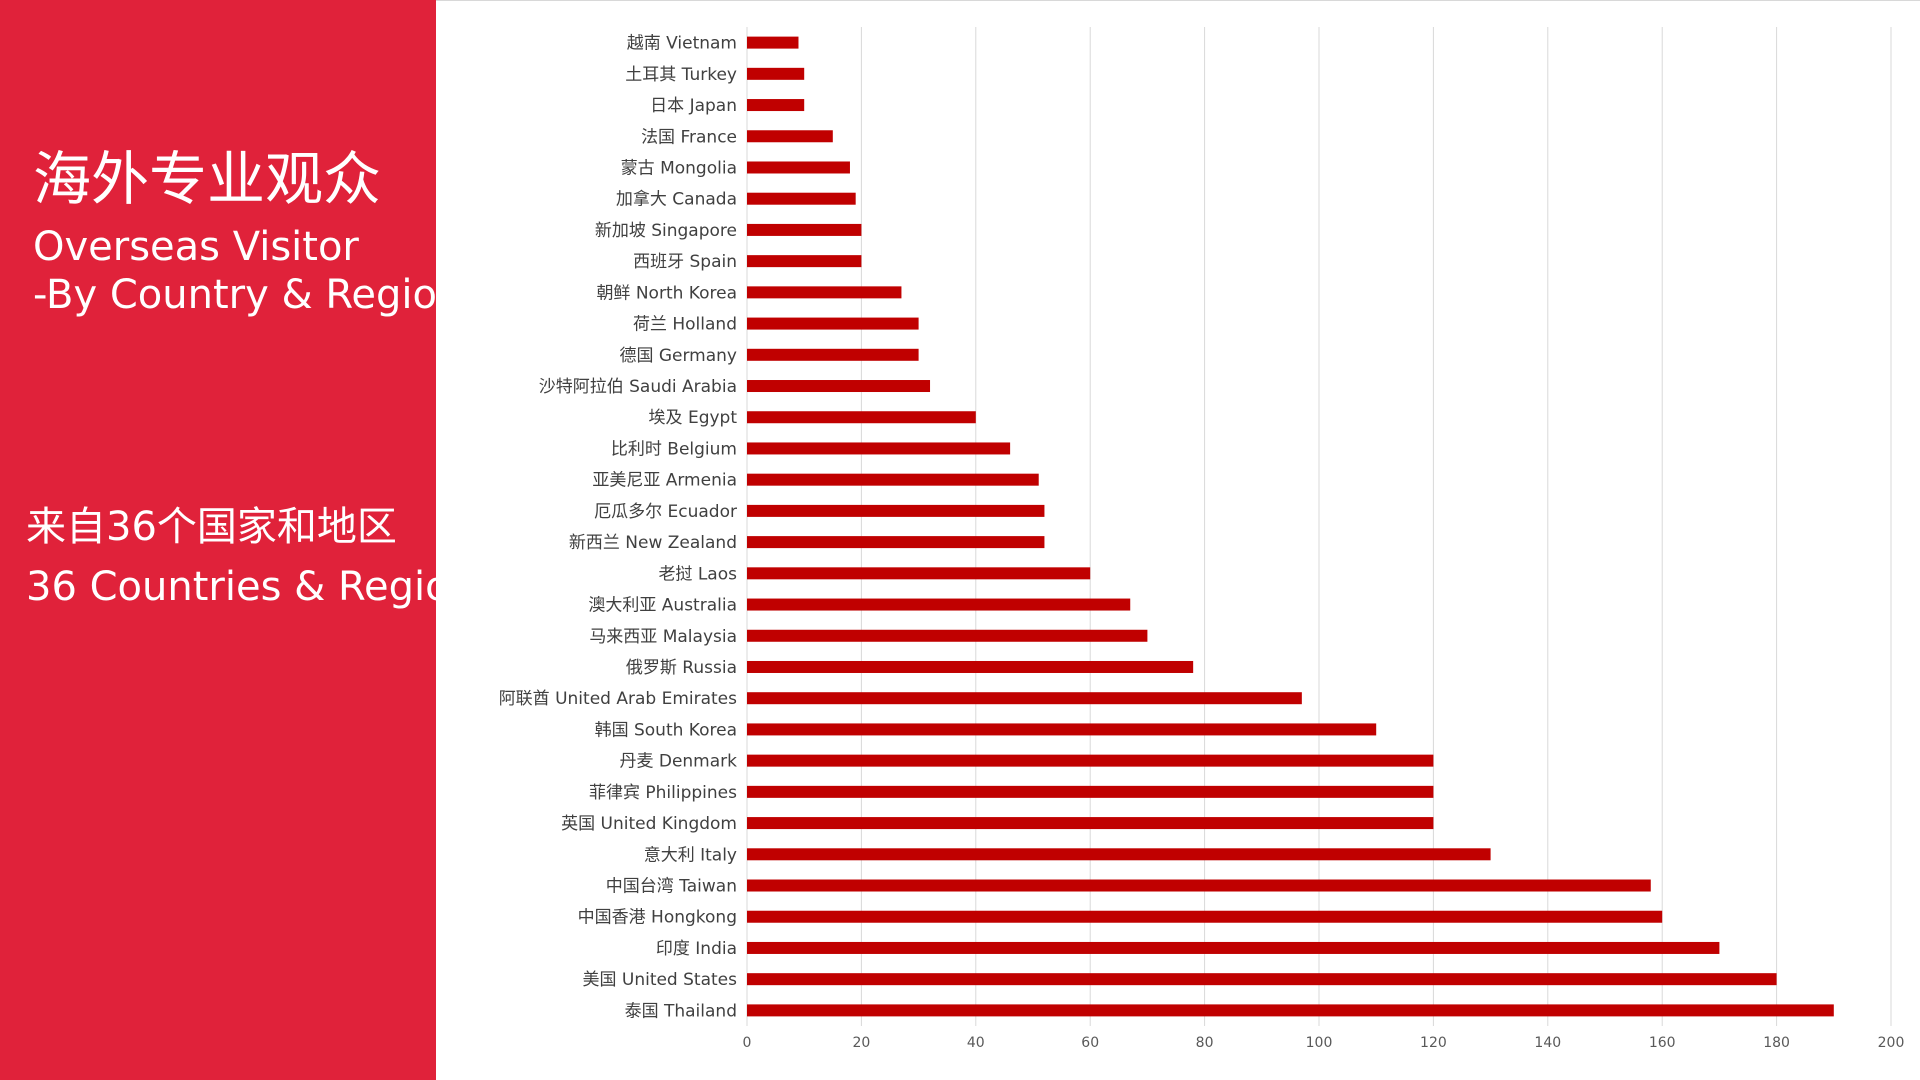 Image resolution: width=1920 pixels, height=1080 pixels. I want to click on category-label: 阿联酋 United Arab Emirates, so click(618, 699).